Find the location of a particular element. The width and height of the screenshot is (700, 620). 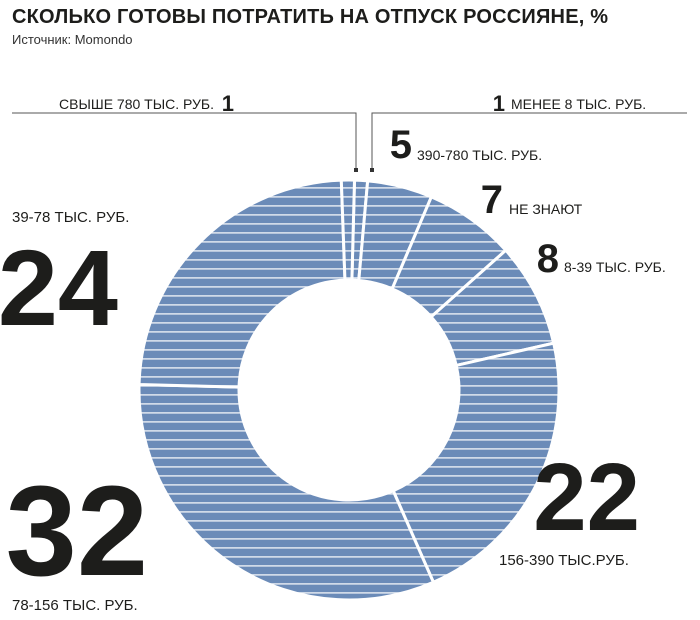

slice-label-4: 8-39 ТЫС. РУБ. is located at coordinates (615, 267).